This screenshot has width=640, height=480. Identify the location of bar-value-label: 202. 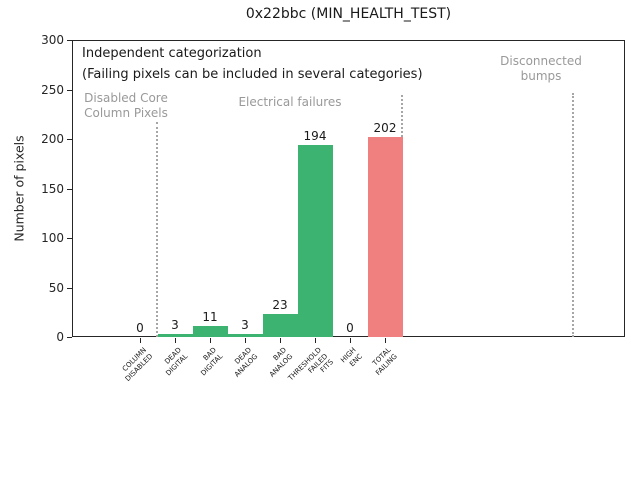
(385, 128).